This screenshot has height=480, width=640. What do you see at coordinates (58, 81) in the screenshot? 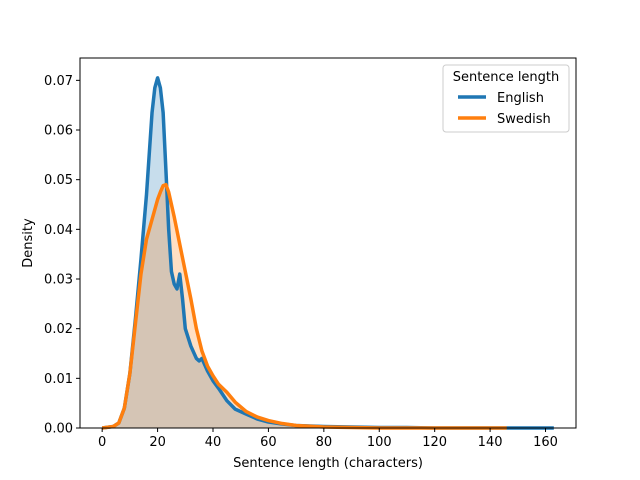
I see `y-tick-label: 0.07` at bounding box center [58, 81].